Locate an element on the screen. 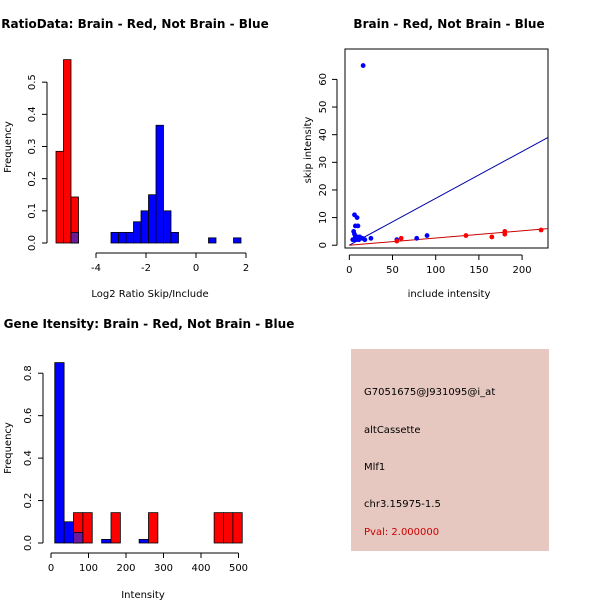 The width and height of the screenshot is (600, 600). ratio-y-tick-label-3: 0.3 is located at coordinates (32, 147).